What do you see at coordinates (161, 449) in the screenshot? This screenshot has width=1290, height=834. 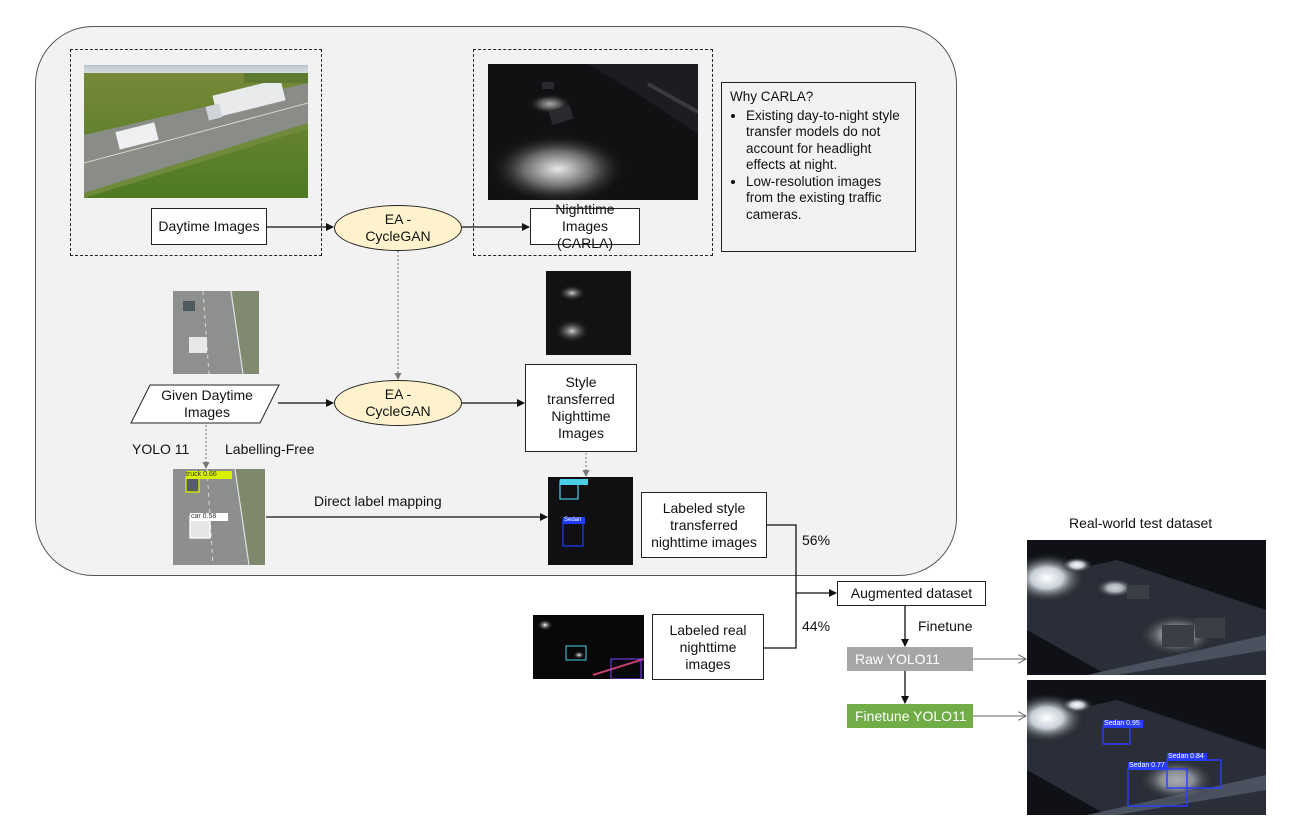 I see `yolo11-label: YOLO 11` at bounding box center [161, 449].